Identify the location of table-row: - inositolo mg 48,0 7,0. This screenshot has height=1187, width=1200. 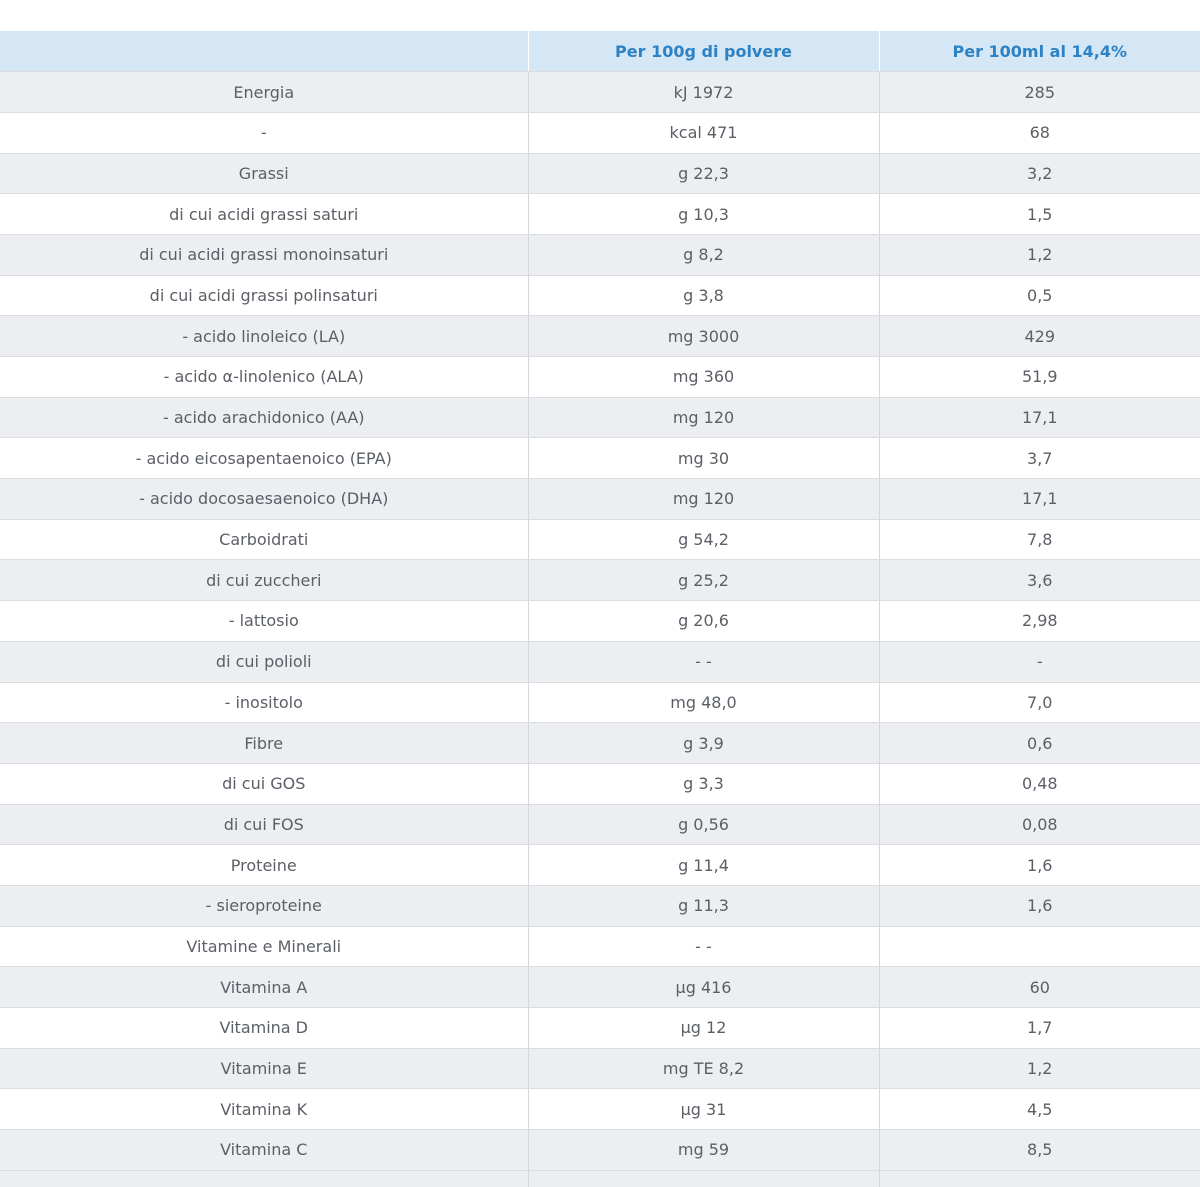
(600, 703).